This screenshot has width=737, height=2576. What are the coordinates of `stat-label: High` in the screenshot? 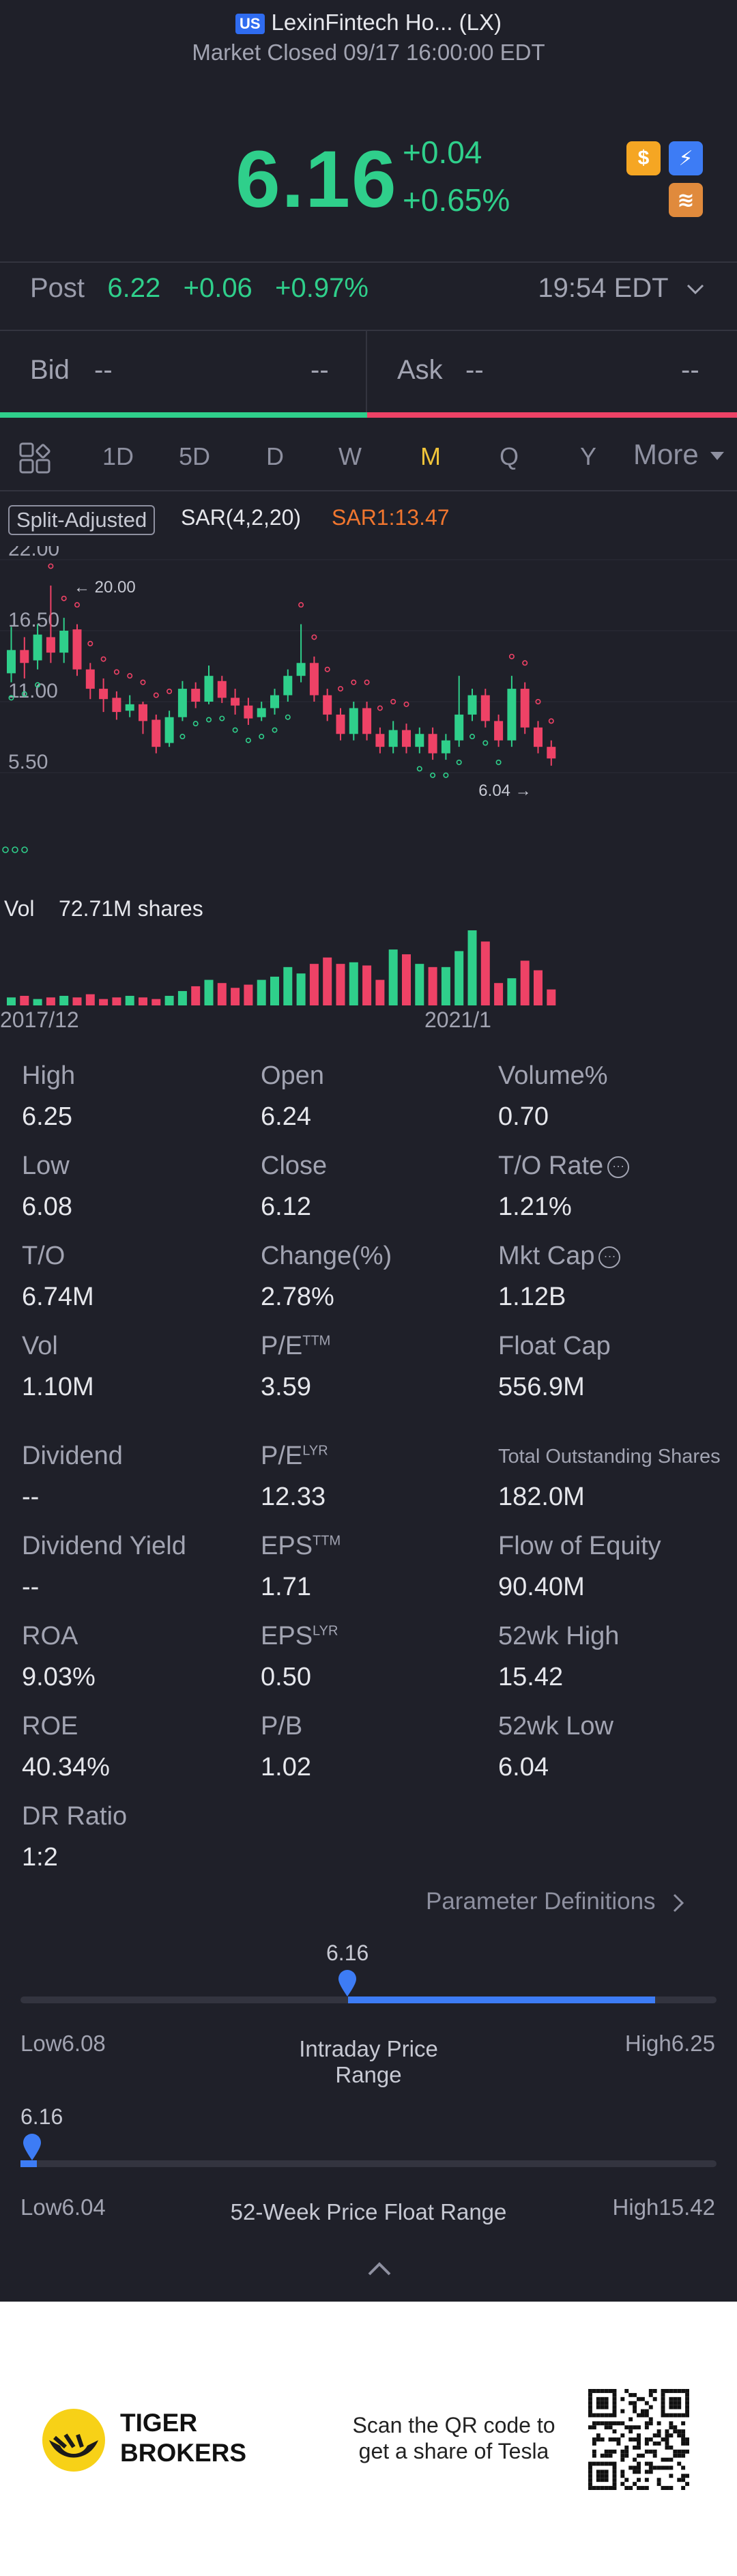 It's located at (49, 1076).